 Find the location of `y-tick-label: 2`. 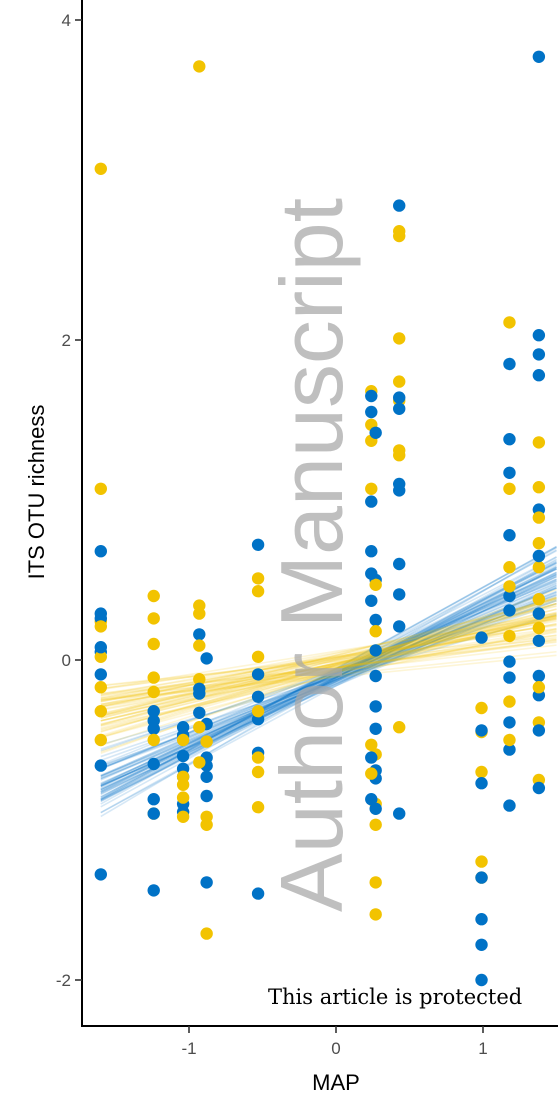

y-tick-label: 2 is located at coordinates (66, 340).